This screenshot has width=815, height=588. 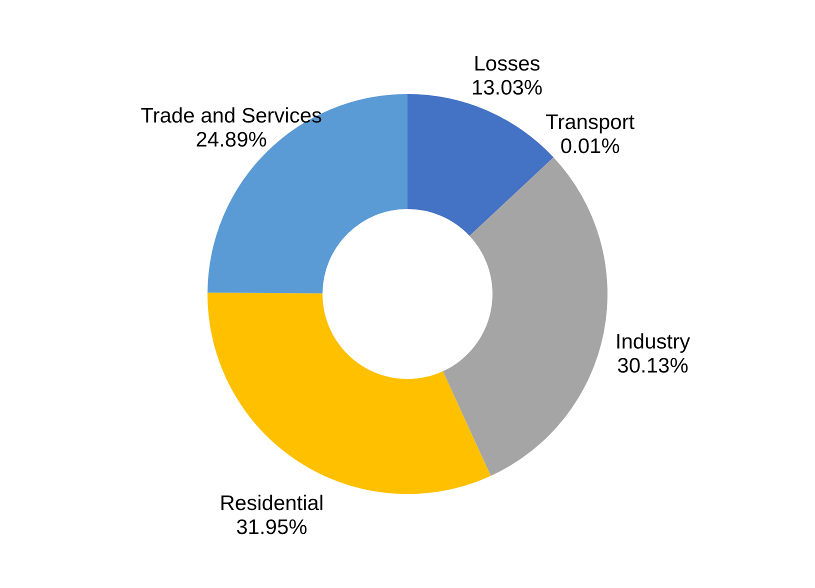 I want to click on slice-label: Losses, so click(x=507, y=64).